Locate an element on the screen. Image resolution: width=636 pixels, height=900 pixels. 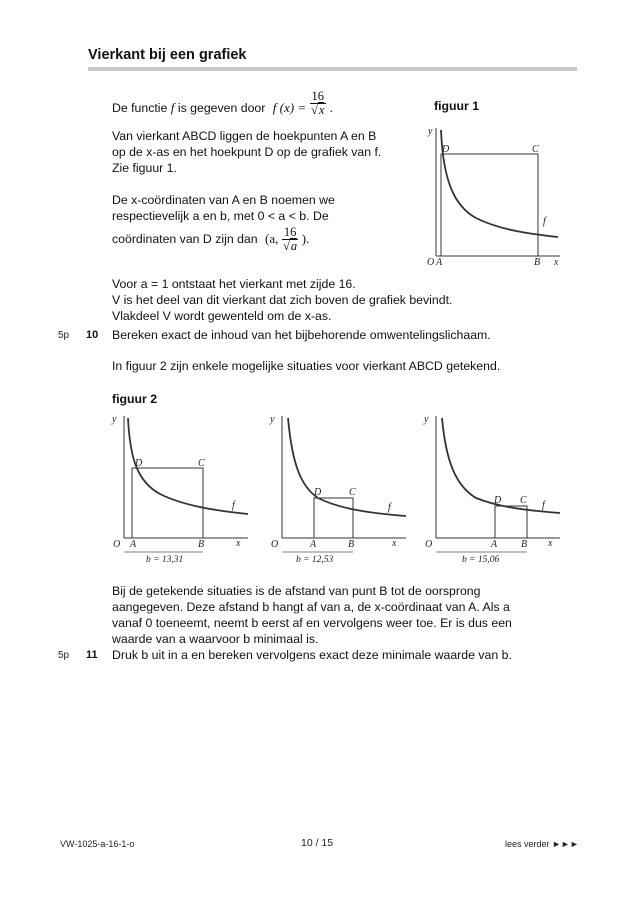
text-line: De x-coördinaten van A en B noemen we is located at coordinates (223, 200).